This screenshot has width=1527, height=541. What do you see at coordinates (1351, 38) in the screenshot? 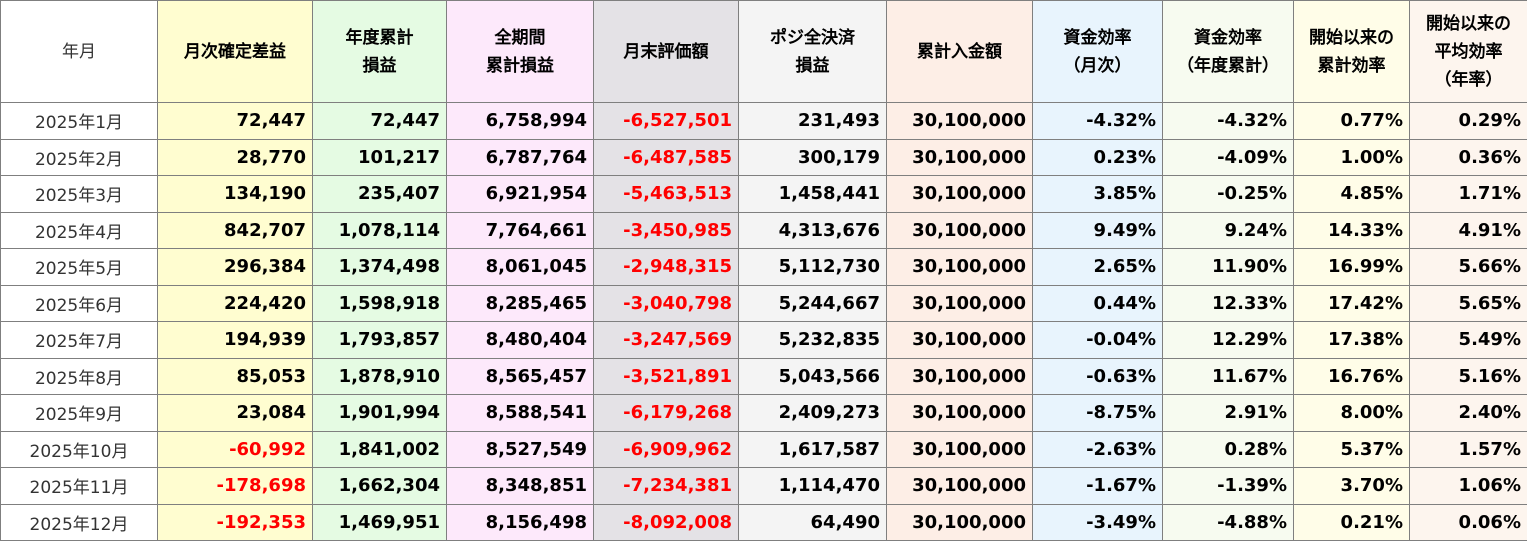
I see `header-effc-line: 開始以来の` at bounding box center [1351, 38].